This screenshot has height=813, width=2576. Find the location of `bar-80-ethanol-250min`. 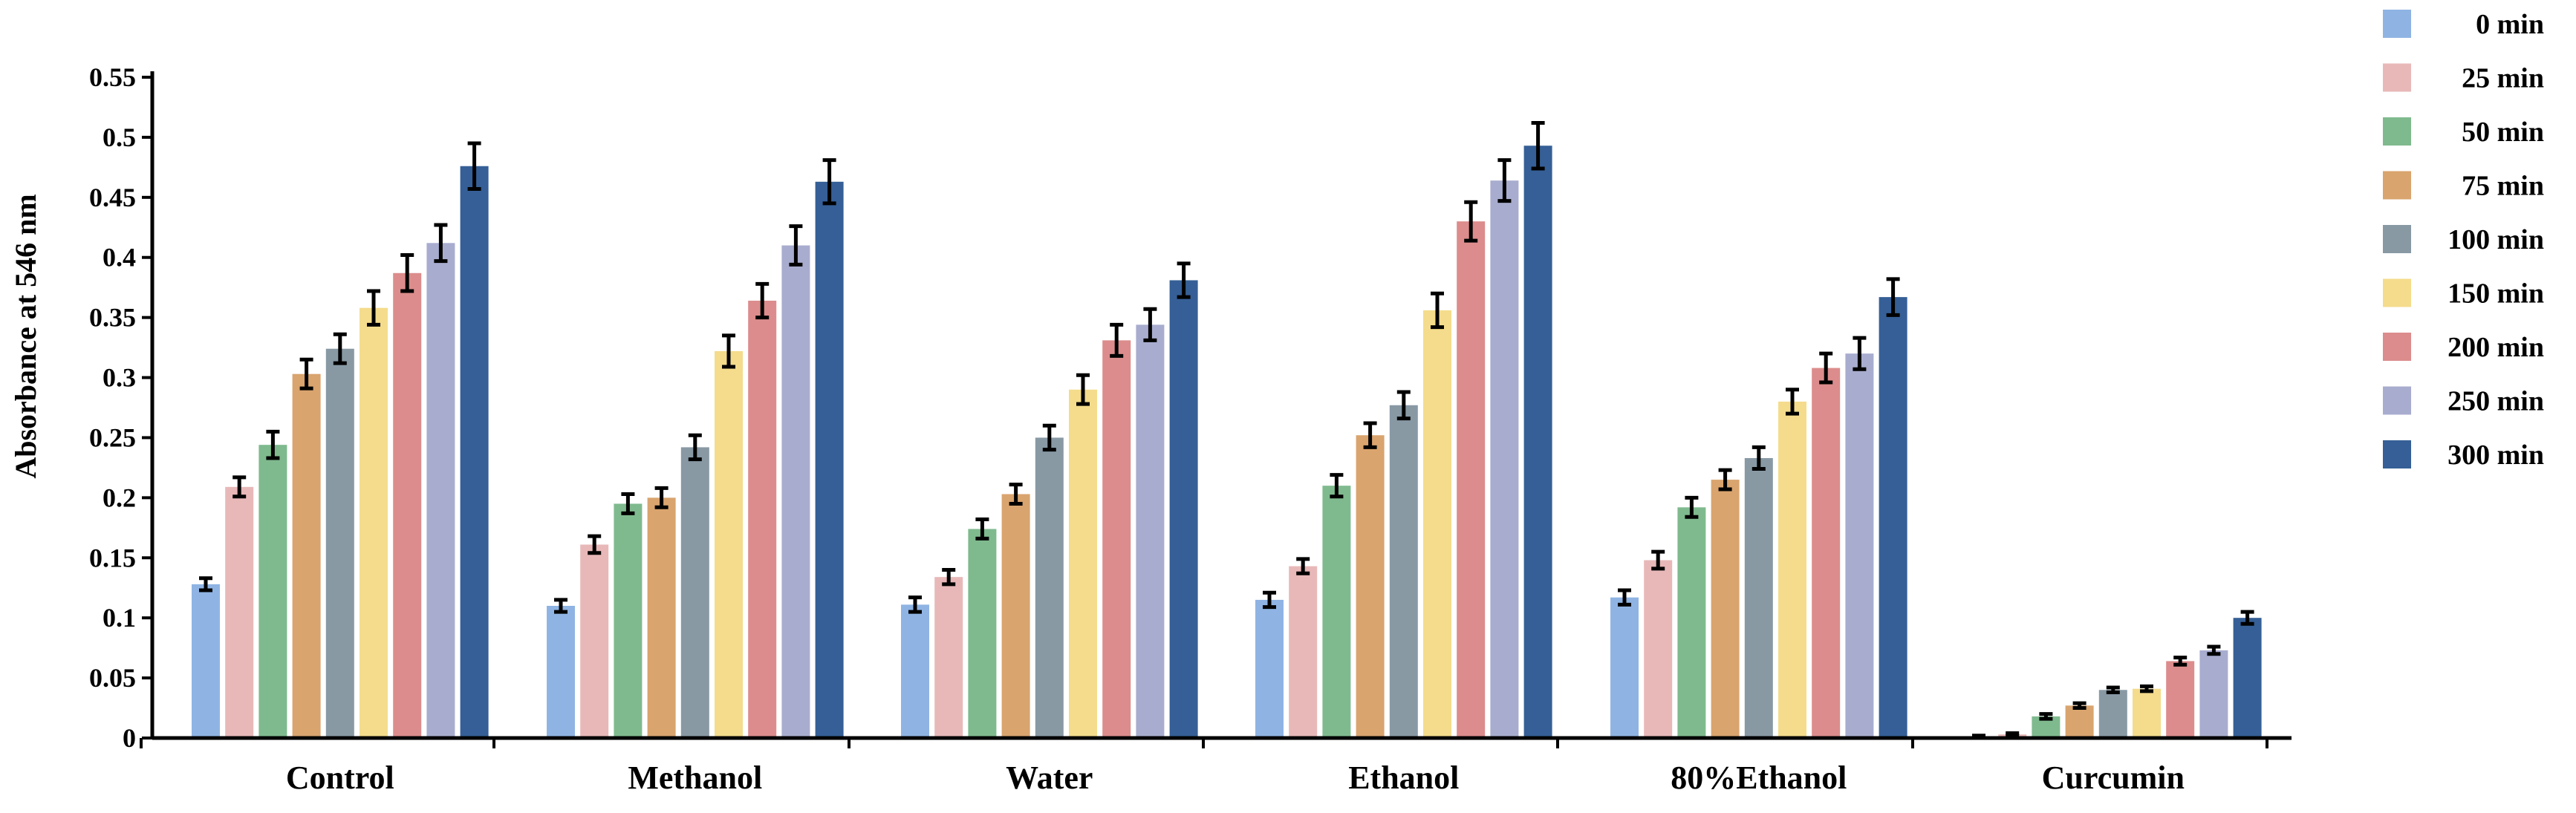

bar-80-ethanol-250min is located at coordinates (1859, 545).